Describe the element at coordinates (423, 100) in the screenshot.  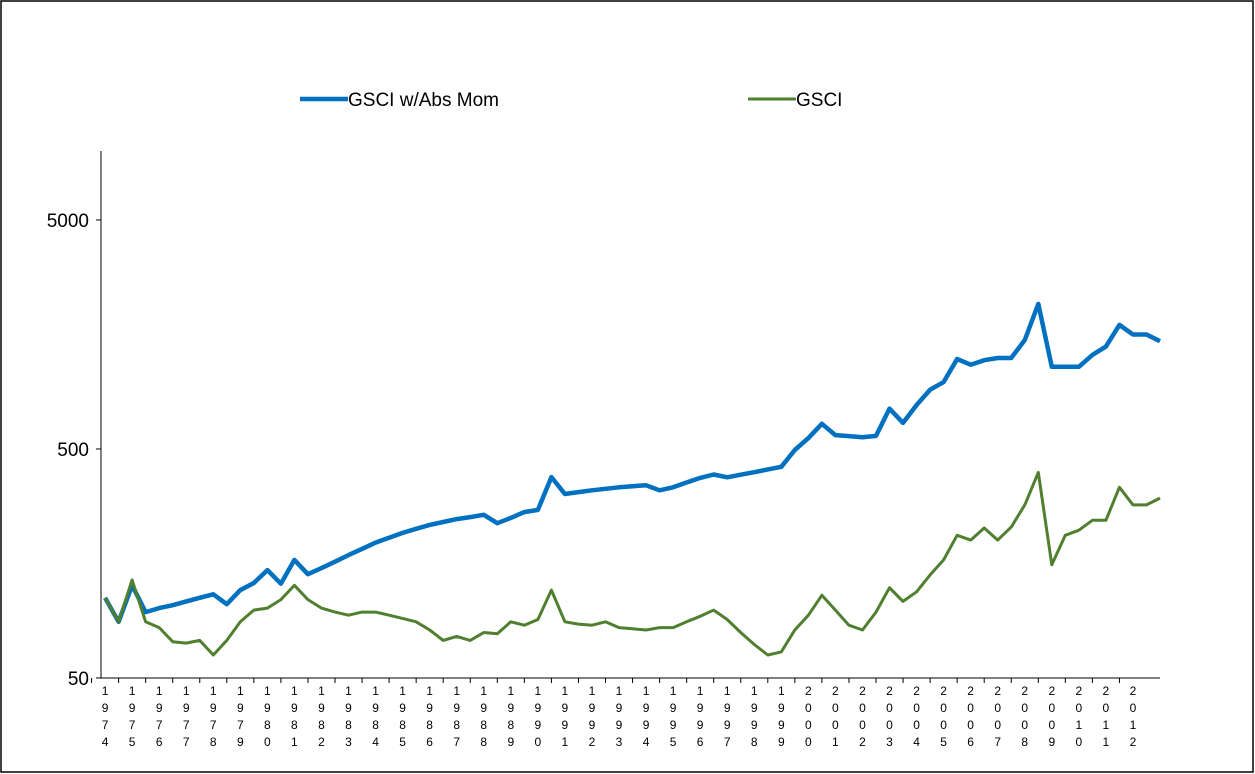
I see `legend-label: GSCI w/Abs Mom` at that location.